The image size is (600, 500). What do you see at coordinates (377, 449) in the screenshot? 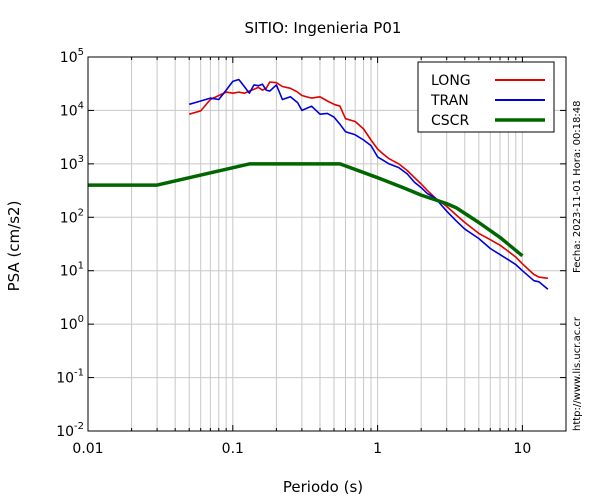
I see `x-tick-label: 1` at bounding box center [377, 449].